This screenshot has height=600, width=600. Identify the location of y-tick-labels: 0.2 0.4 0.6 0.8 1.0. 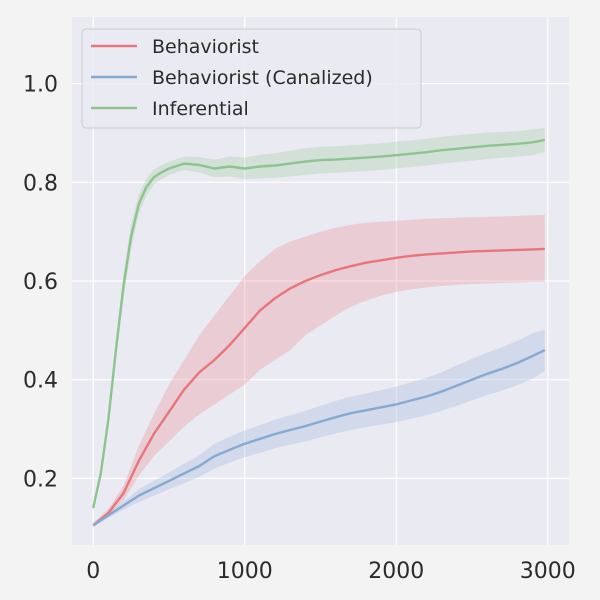
(40, 283).